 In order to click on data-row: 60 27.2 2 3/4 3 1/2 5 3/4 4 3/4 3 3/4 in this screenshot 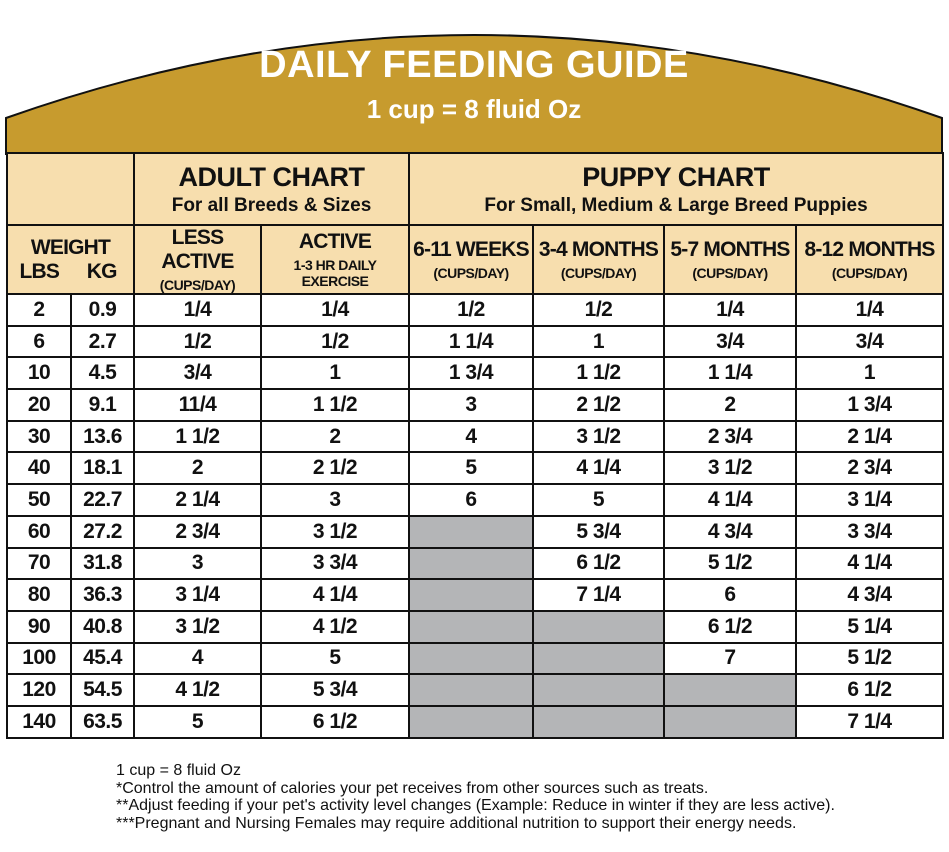, I will do `click(475, 531)`.